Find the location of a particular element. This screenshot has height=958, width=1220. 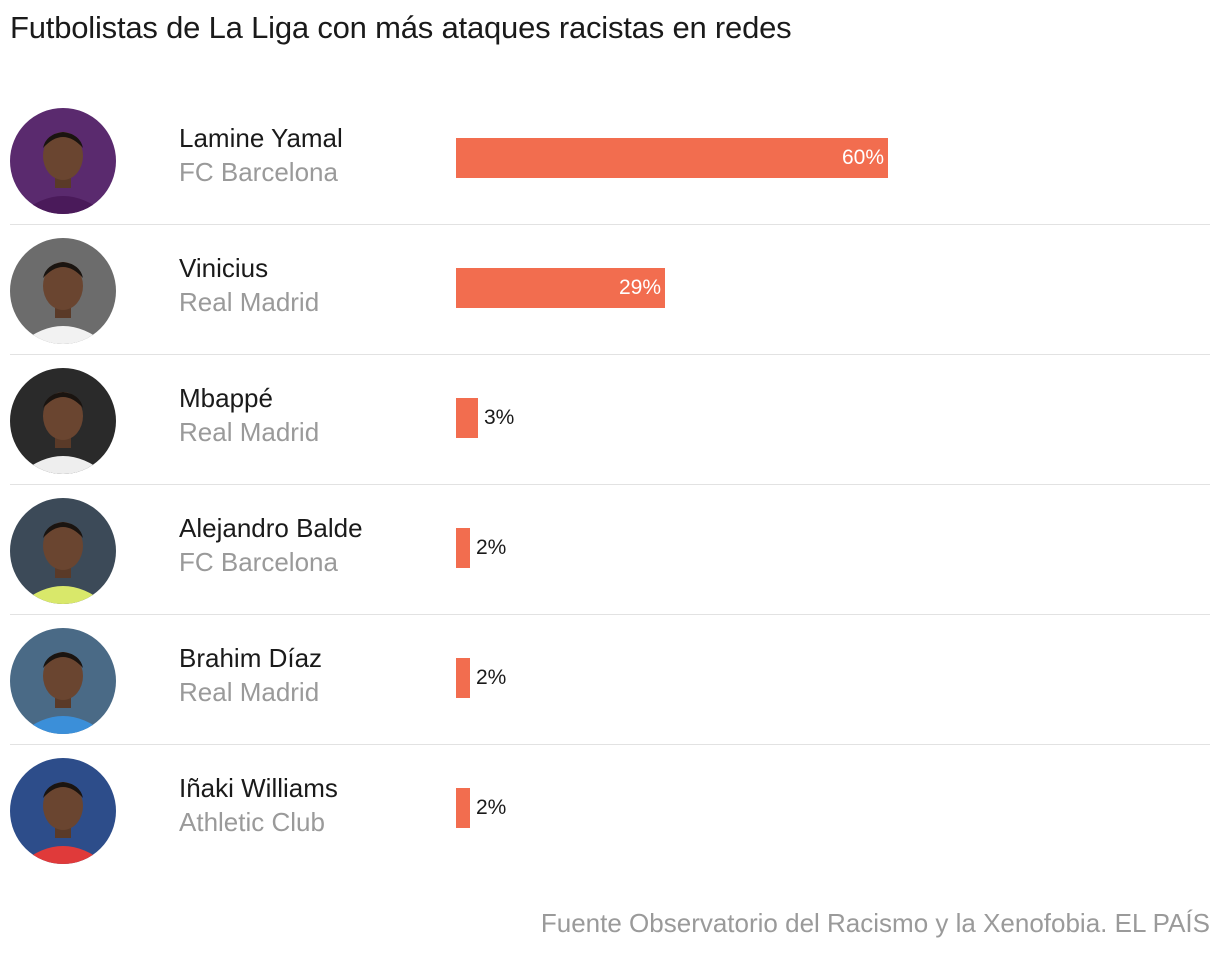

bar-row: Iñaki Williams Athletic Club 2% is located at coordinates (610, 809).